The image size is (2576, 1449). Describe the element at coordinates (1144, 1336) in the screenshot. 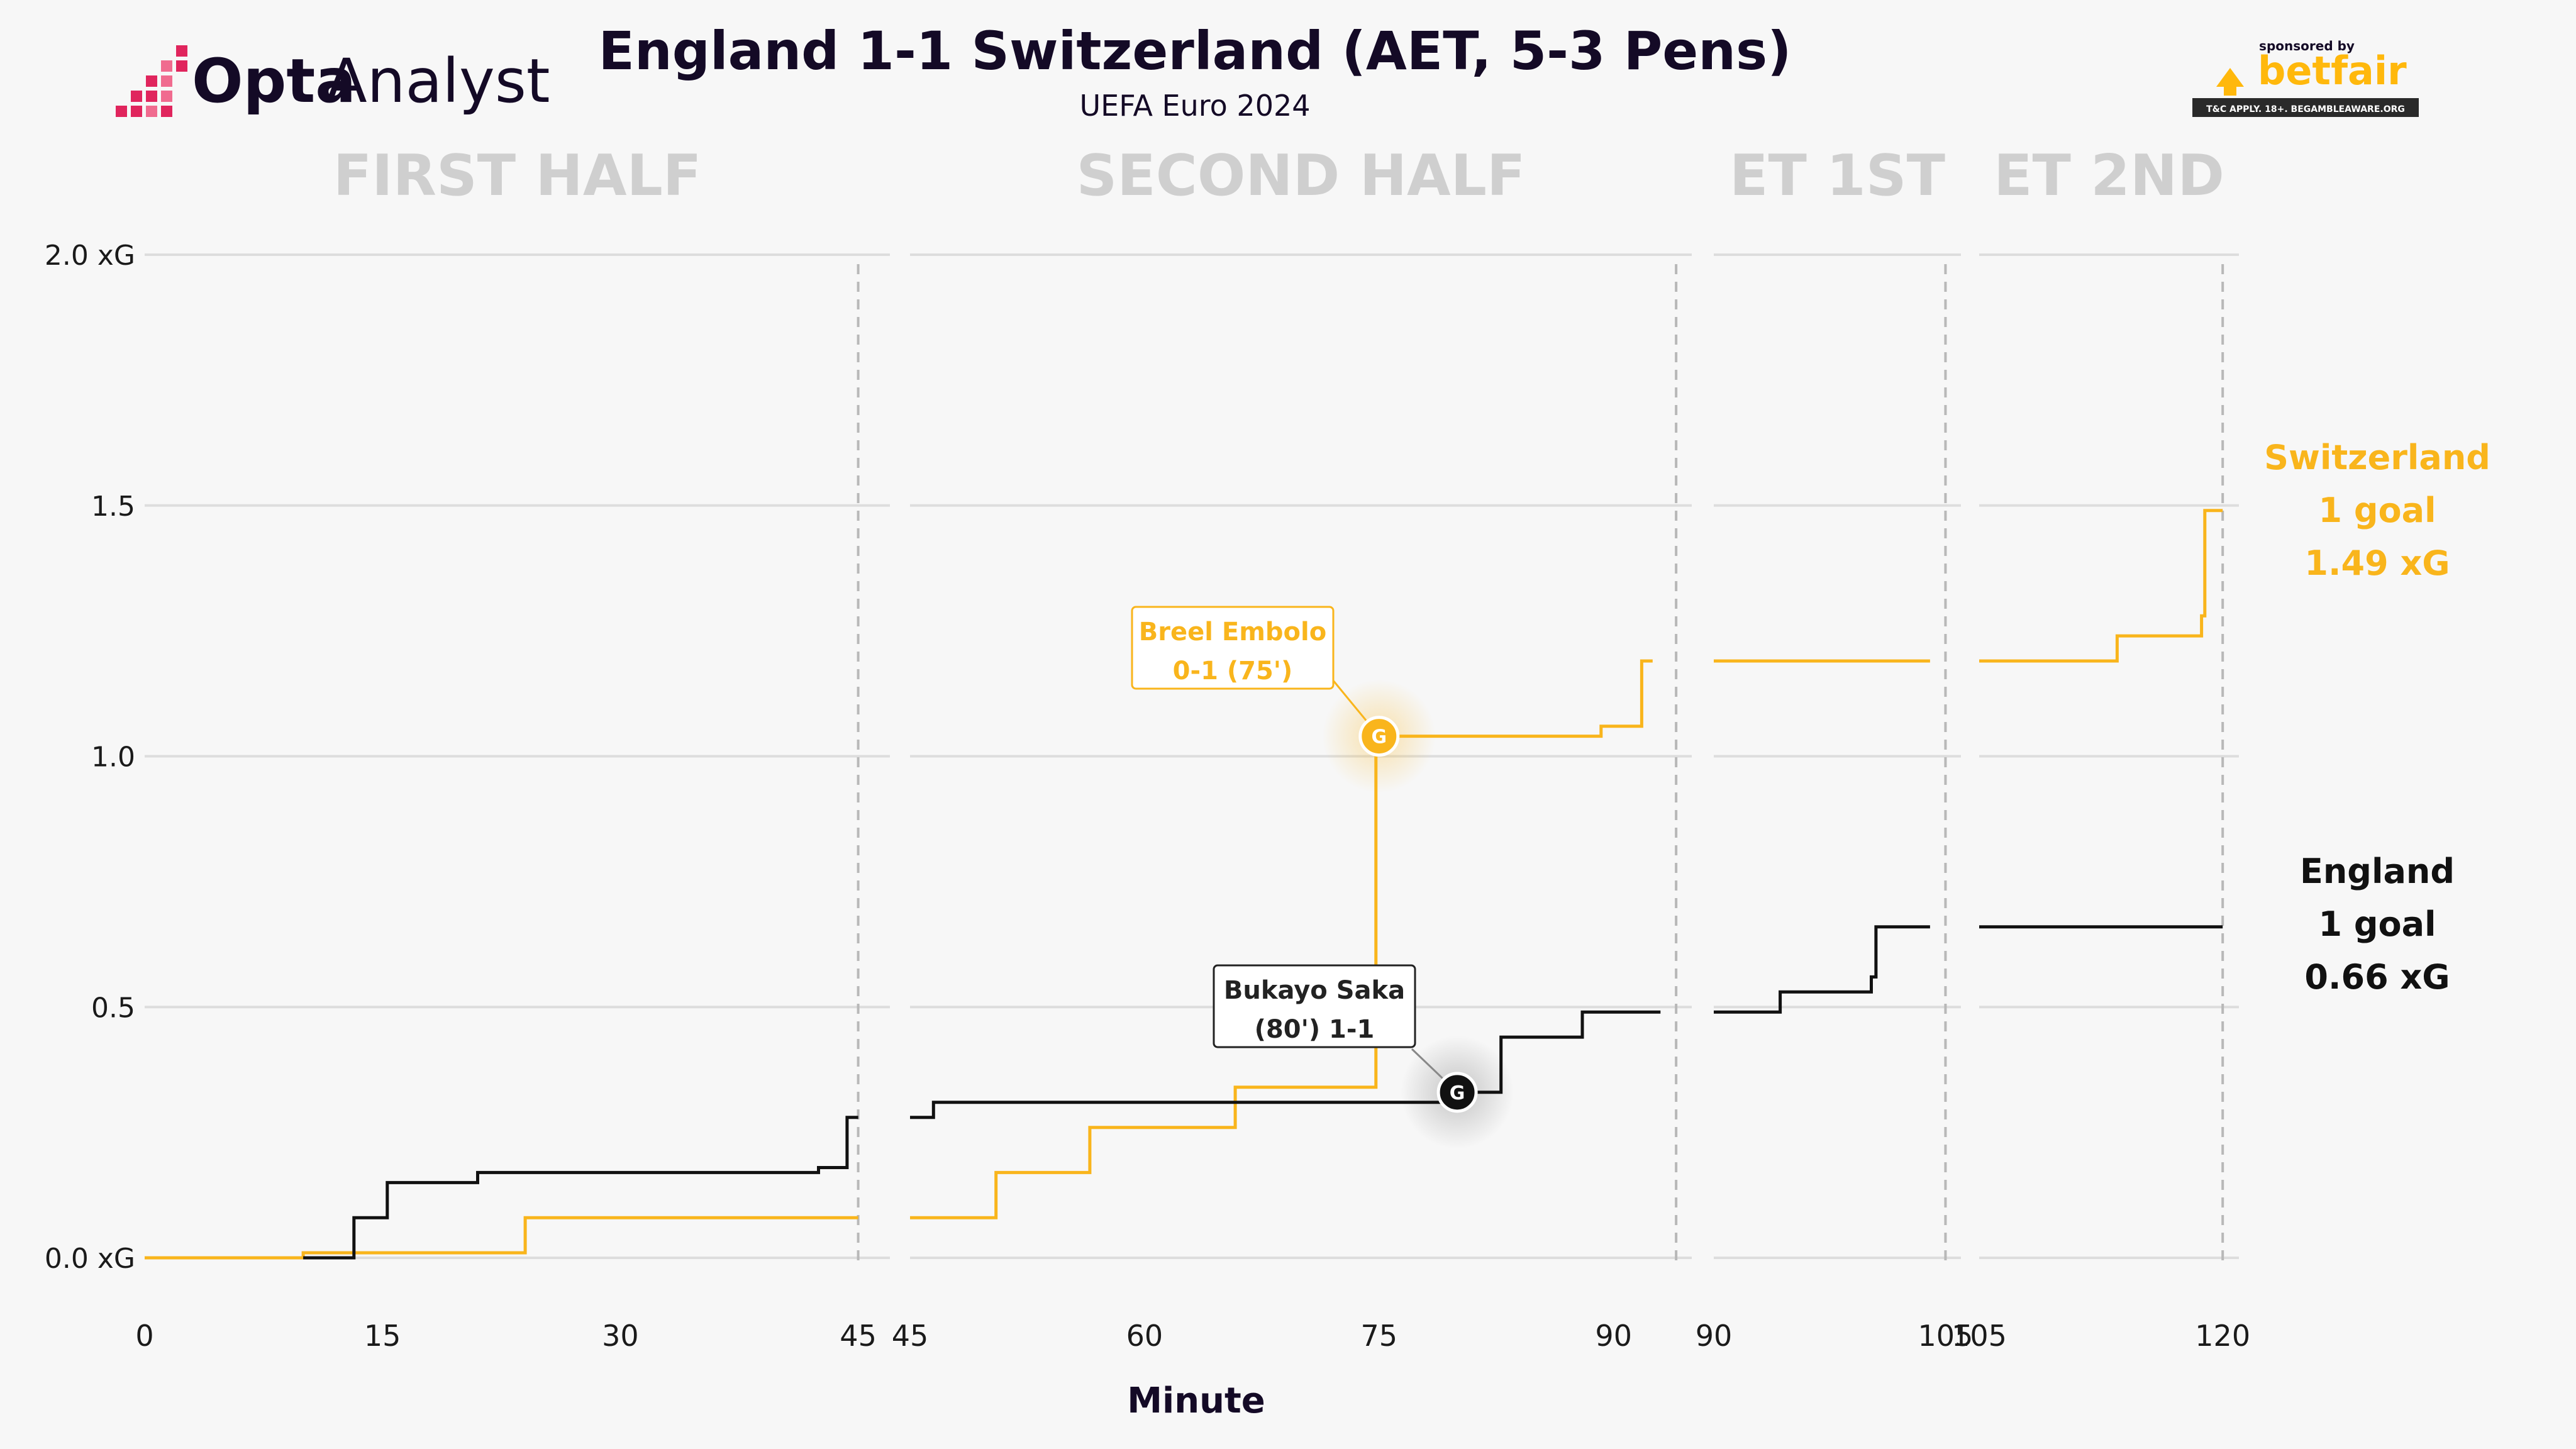

I see `x-tick-label: 60` at that location.